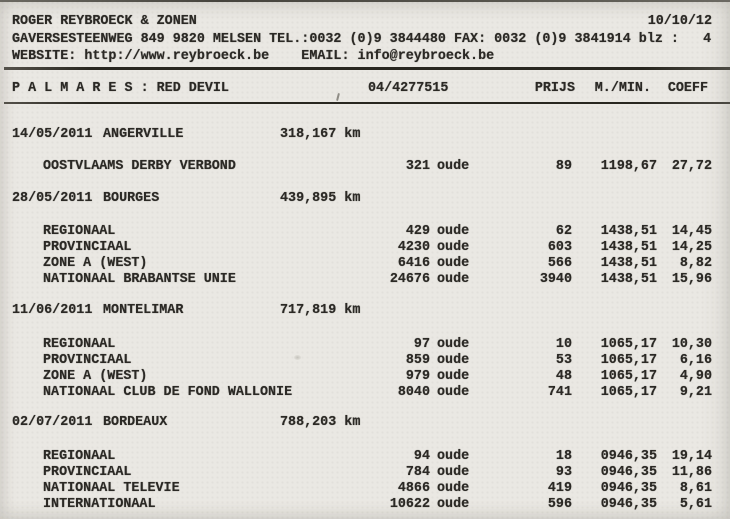 The width and height of the screenshot is (730, 519). What do you see at coordinates (695, 504) in the screenshot?
I see `result-coeff: 5,61` at bounding box center [695, 504].